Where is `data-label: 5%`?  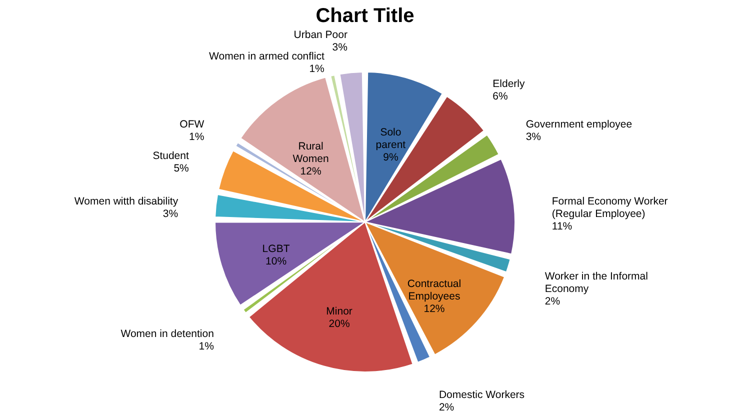
data-label: 5% is located at coordinates (181, 168).